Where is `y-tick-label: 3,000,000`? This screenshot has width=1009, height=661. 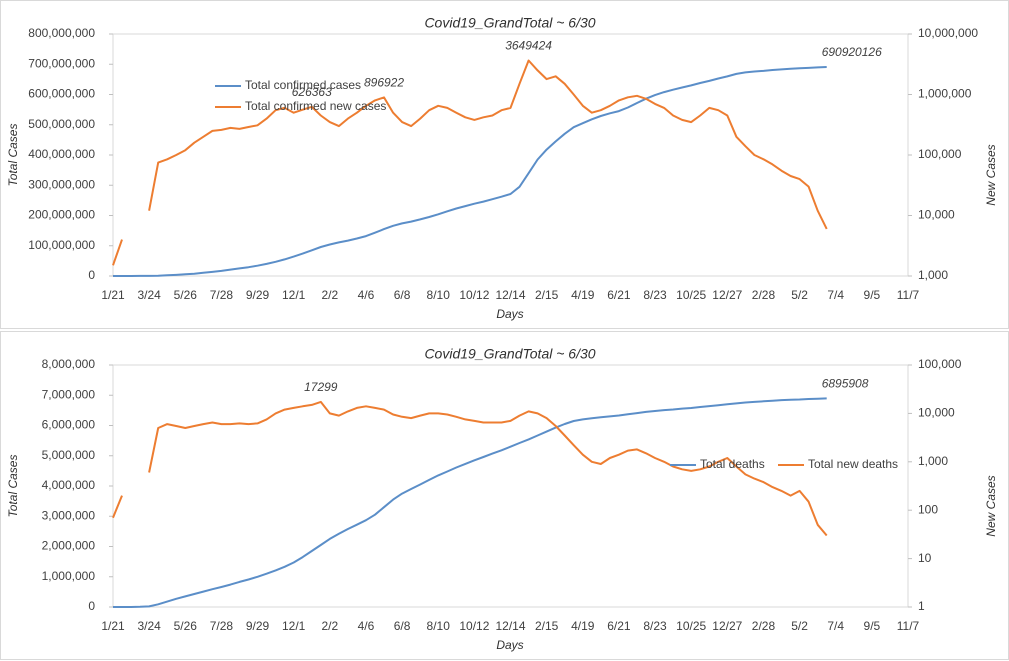 y-tick-label: 3,000,000 is located at coordinates (69, 515).